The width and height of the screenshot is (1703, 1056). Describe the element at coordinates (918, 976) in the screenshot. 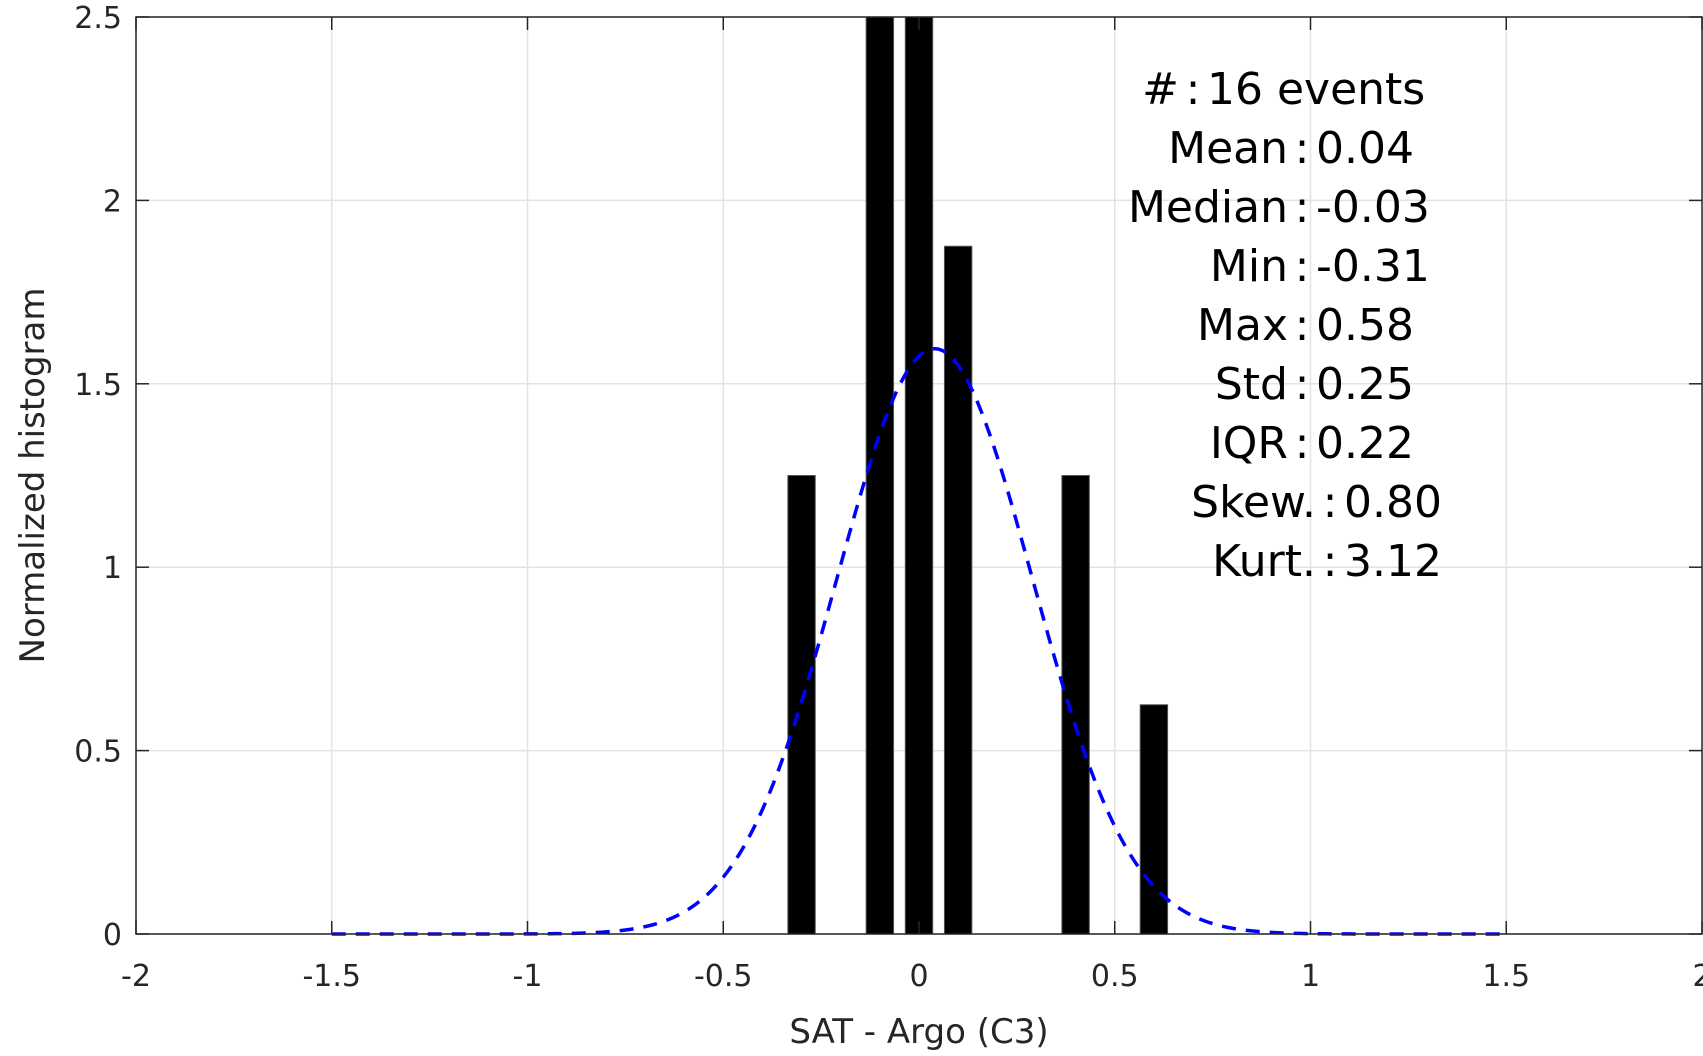

I see `x-tick-label: 0` at that location.